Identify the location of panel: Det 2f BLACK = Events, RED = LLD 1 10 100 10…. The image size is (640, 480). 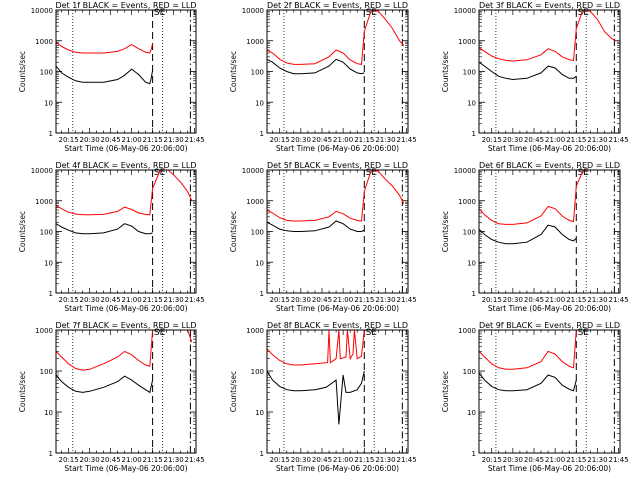
(323, 77).